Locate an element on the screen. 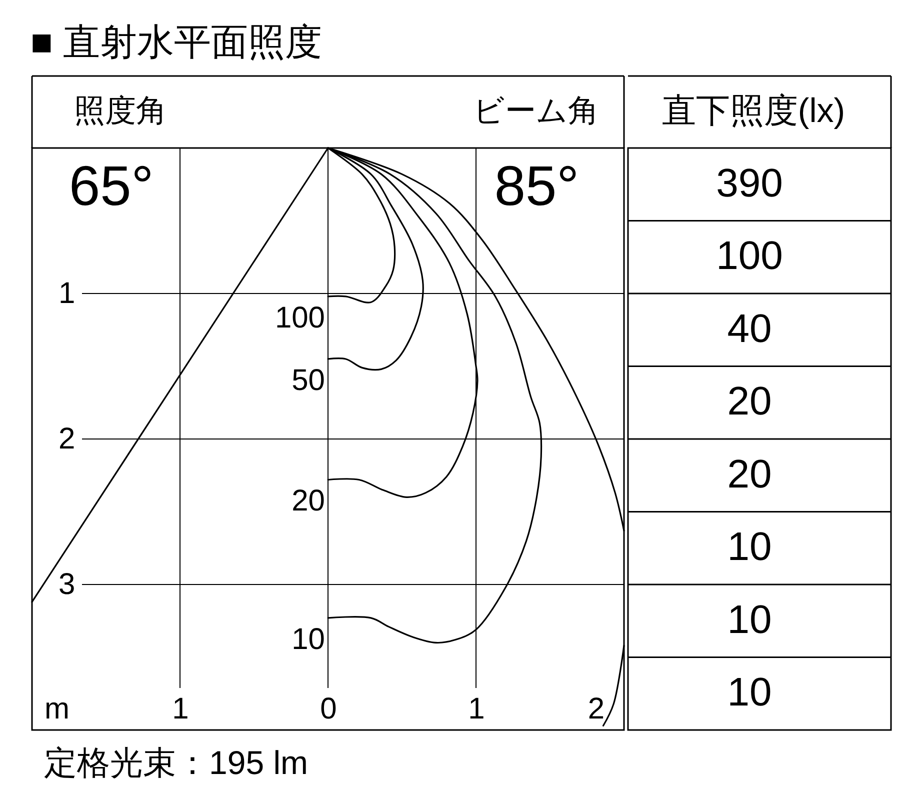 The height and width of the screenshot is (800, 902). text: 390 is located at coordinates (749, 183).